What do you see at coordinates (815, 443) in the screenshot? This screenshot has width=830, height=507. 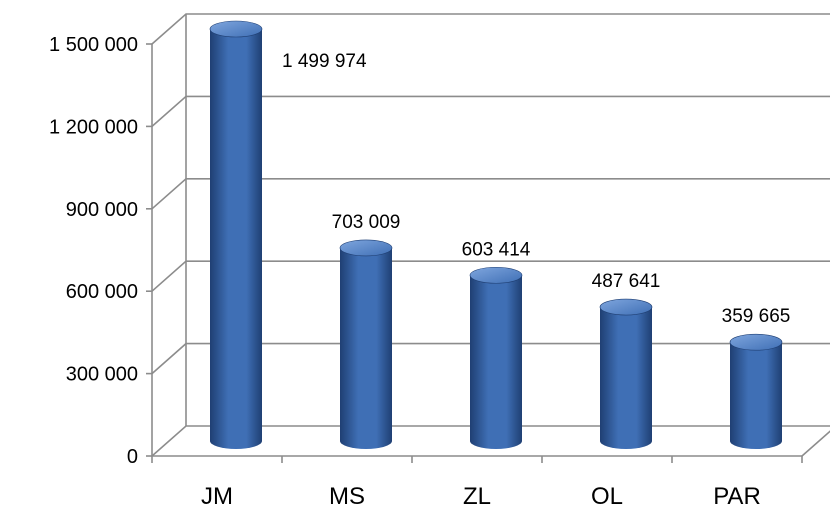 I see `floor-right-edge` at bounding box center [815, 443].